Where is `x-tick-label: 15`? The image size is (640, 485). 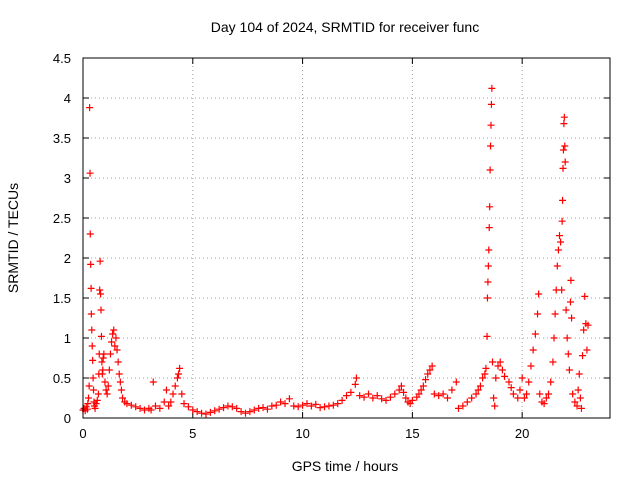
x-tick-label: 15 is located at coordinates (412, 433).